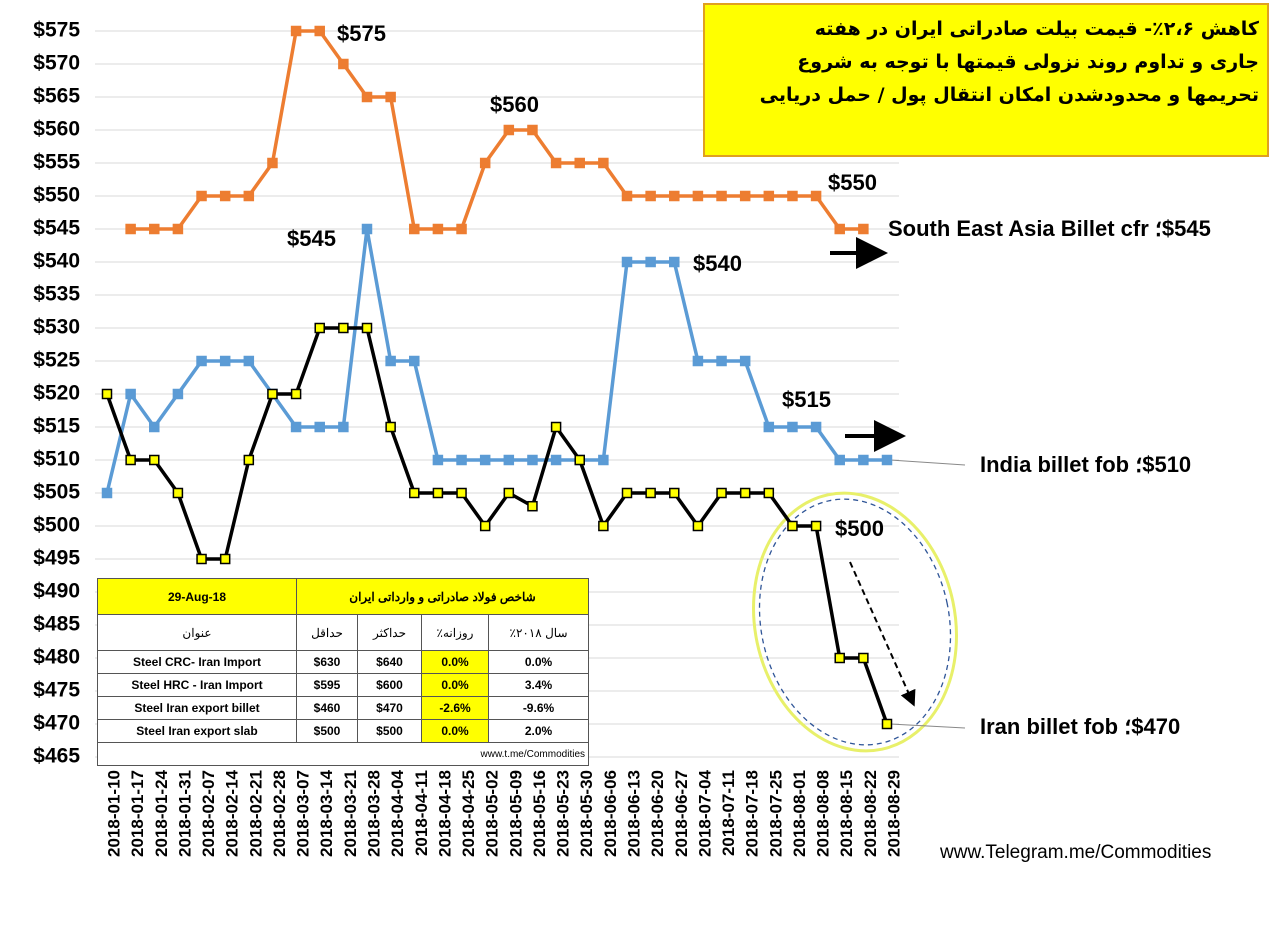 This screenshot has height=929, width=1280. I want to click on y-tick-label: $490, so click(56, 591).